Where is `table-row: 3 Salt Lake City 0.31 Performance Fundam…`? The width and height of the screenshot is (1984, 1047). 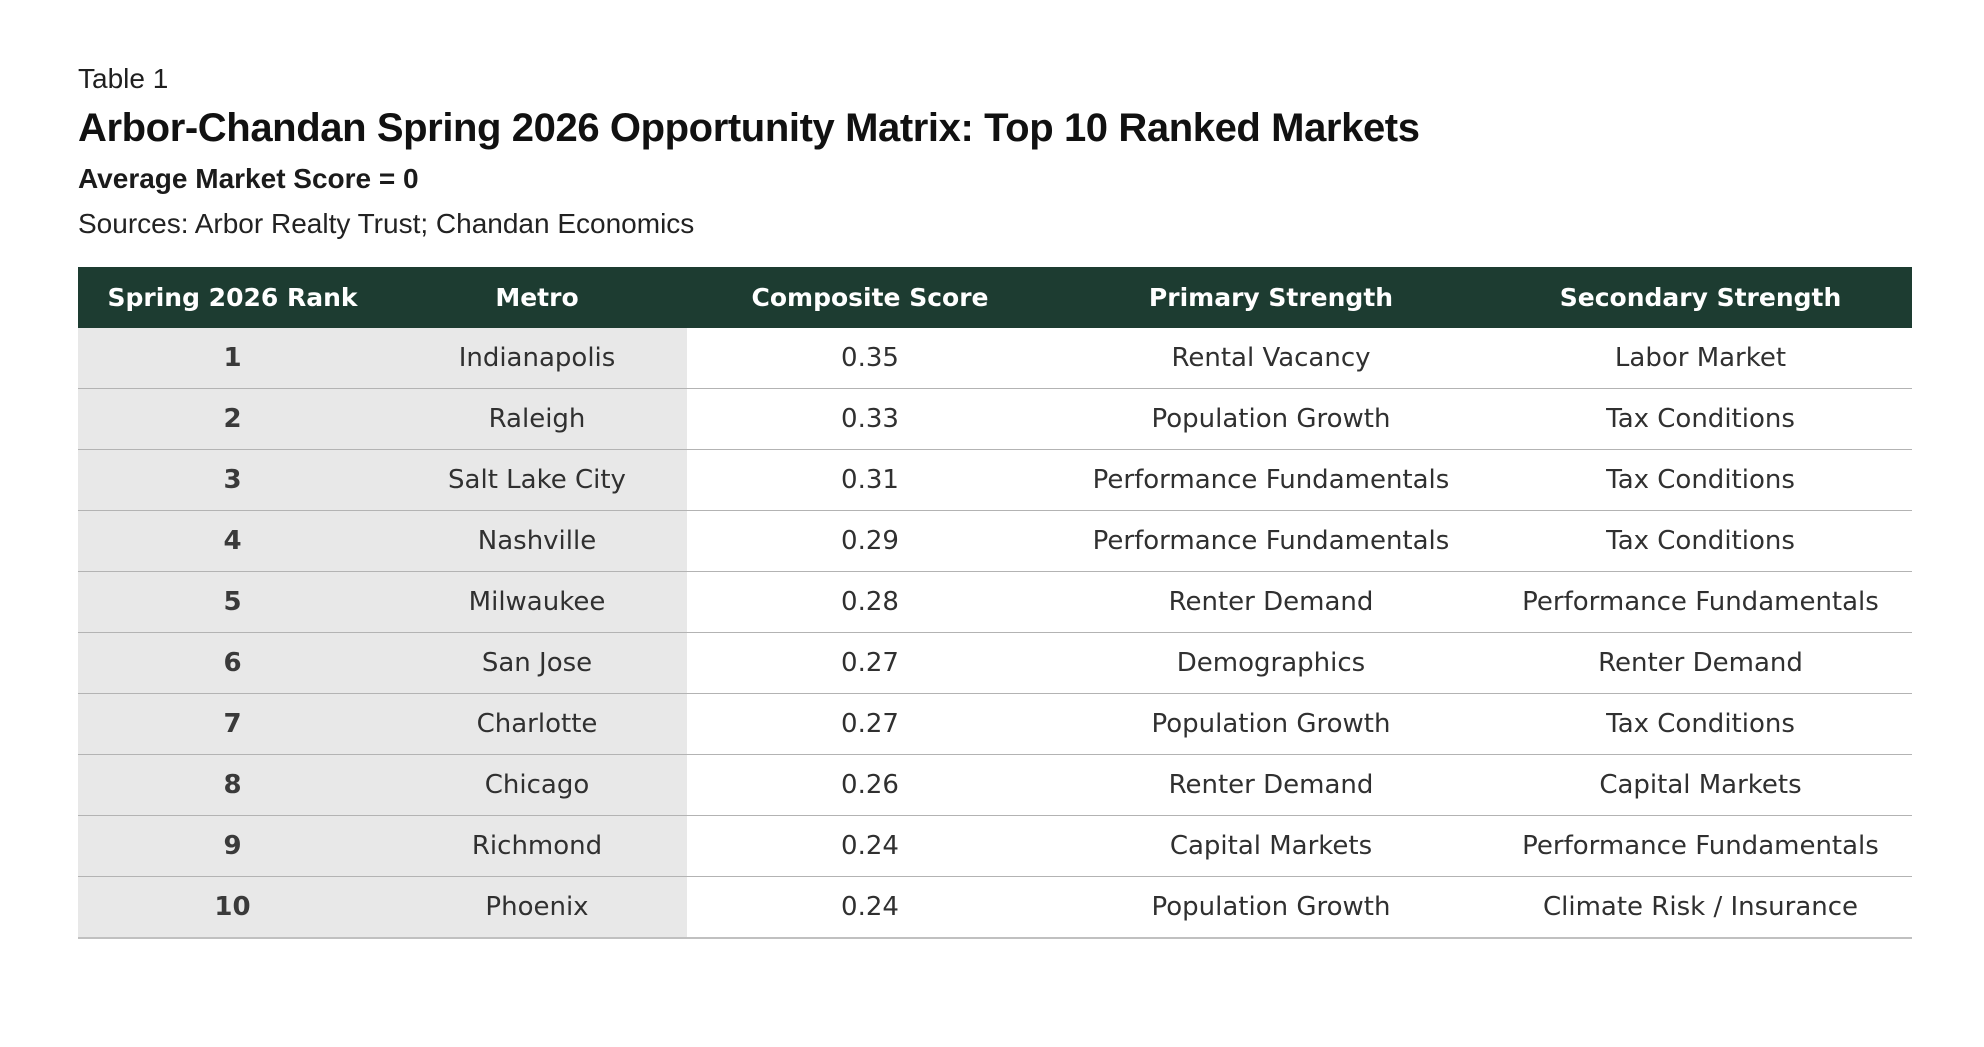 table-row: 3 Salt Lake City 0.31 Performance Fundam… is located at coordinates (995, 480).